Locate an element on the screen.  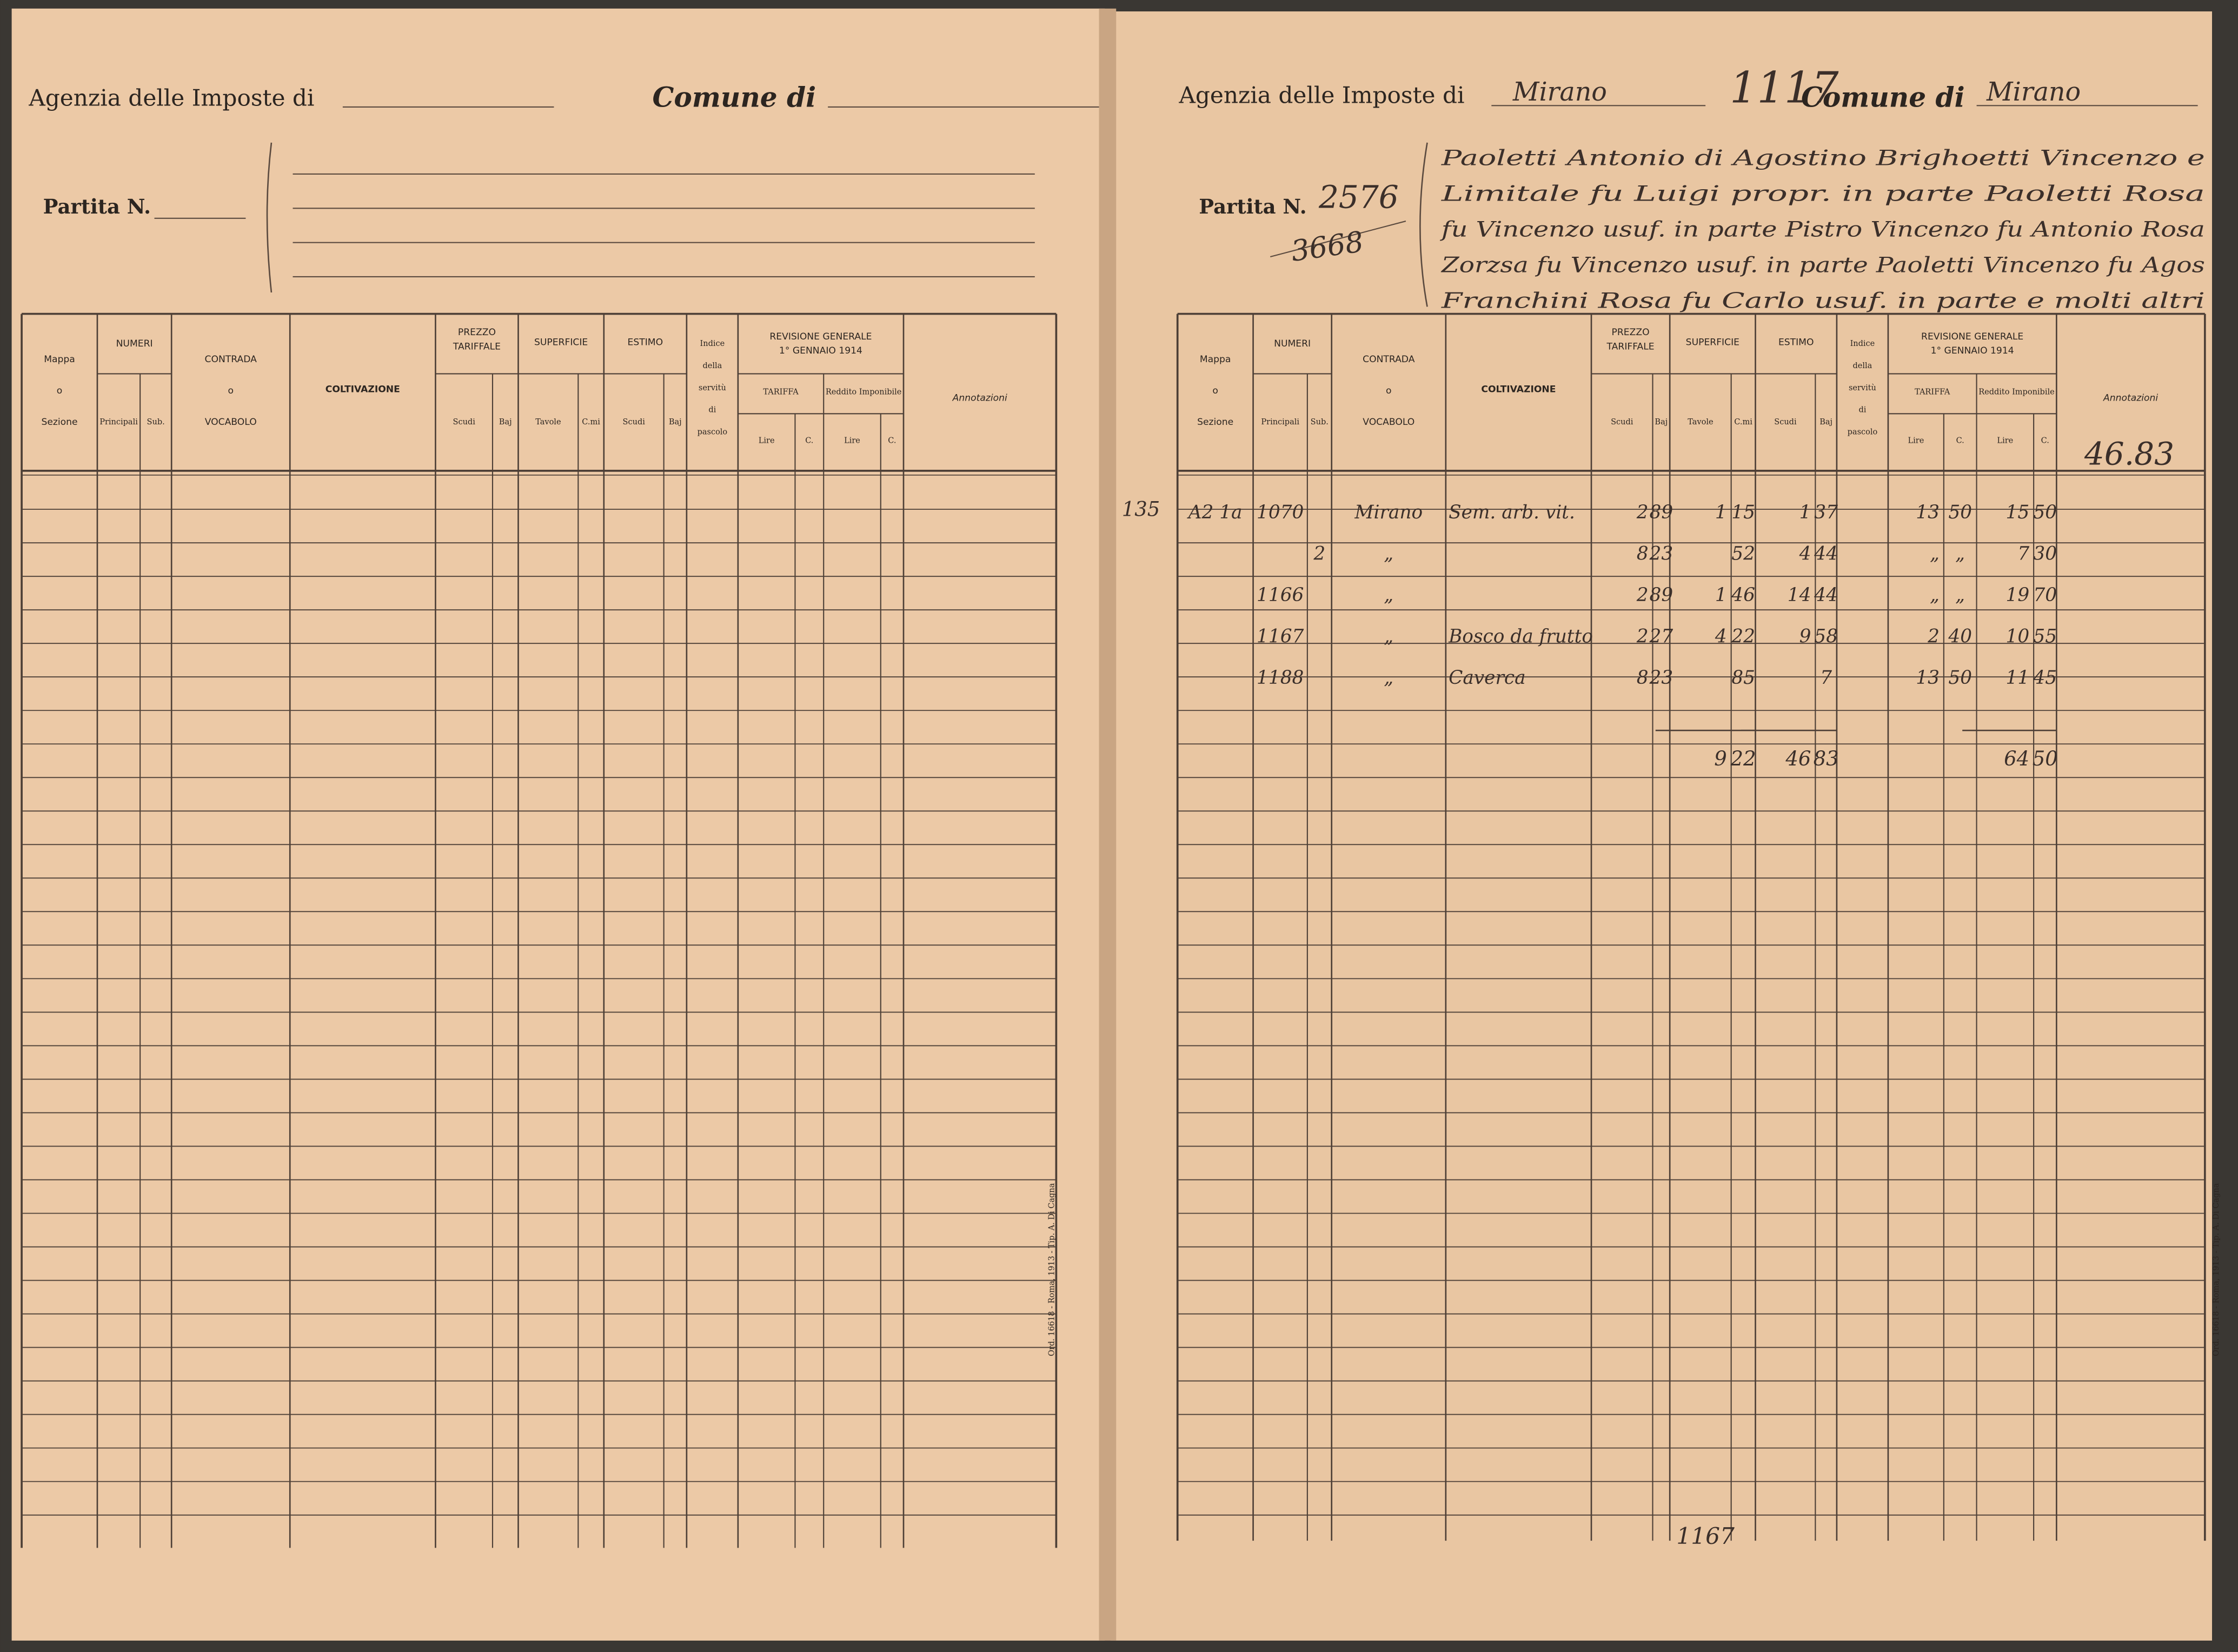
entry-estimo-dec: 58 is located at coordinates (1826, 637).